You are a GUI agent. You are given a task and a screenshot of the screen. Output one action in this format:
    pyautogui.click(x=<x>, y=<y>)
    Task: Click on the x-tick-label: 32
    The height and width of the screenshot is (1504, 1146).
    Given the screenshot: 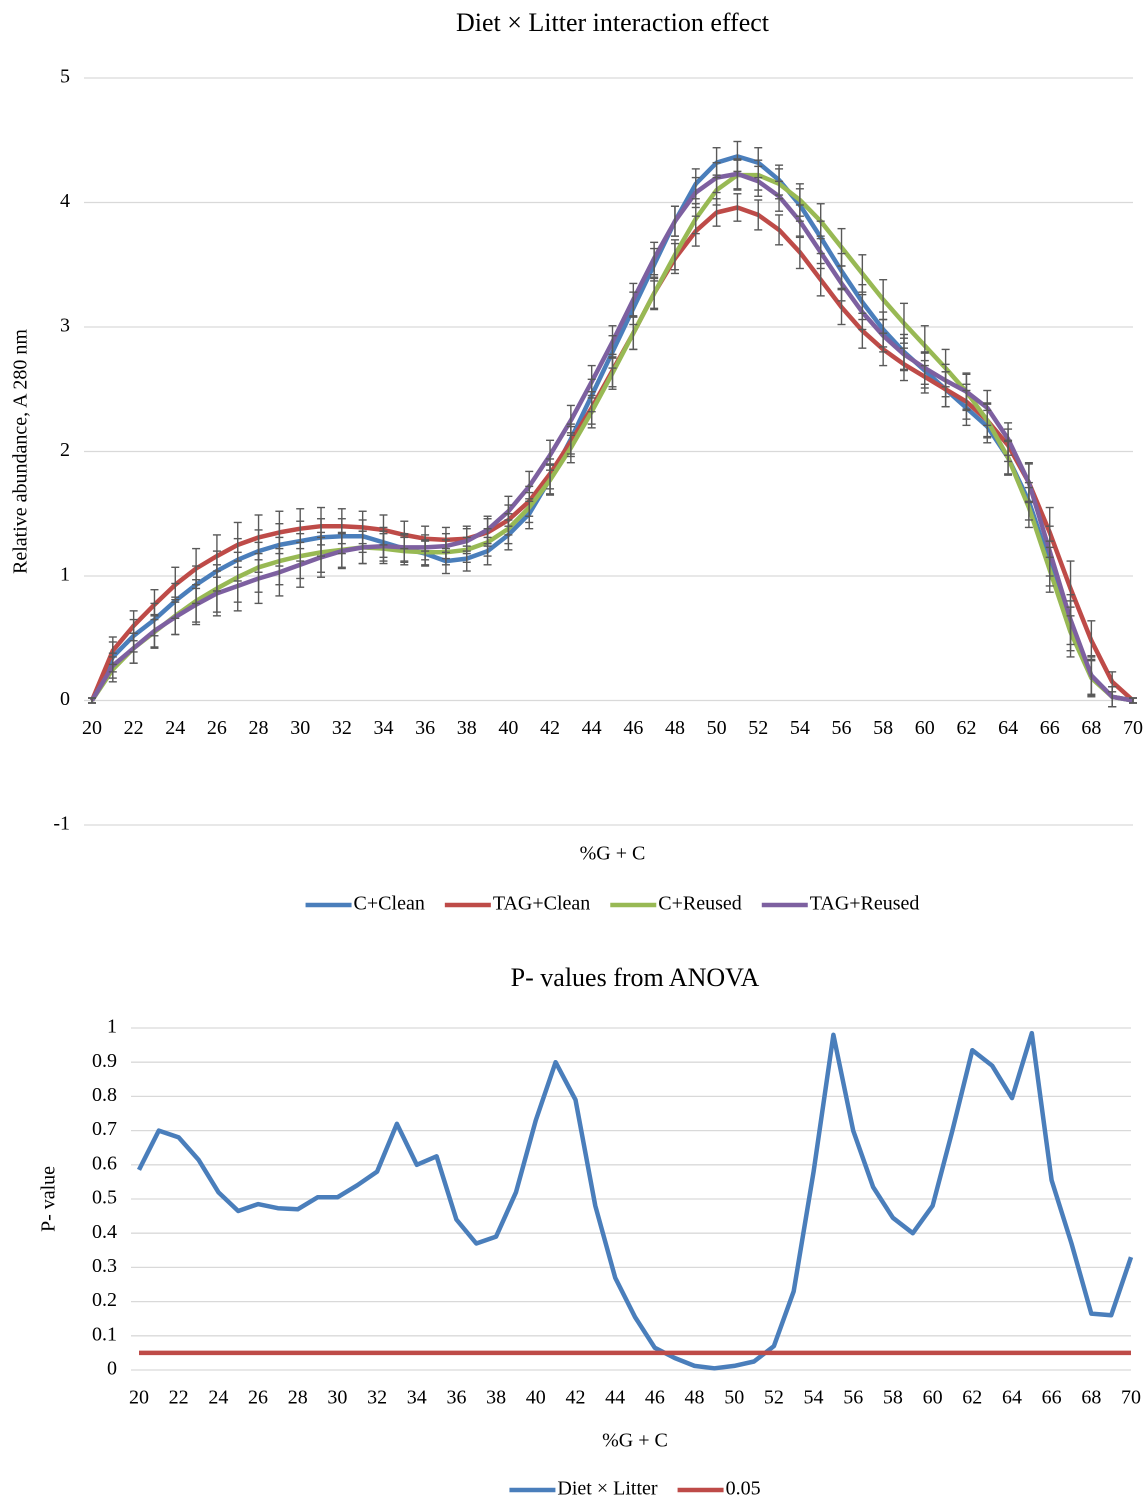 What is the action you would take?
    pyautogui.click(x=377, y=1398)
    